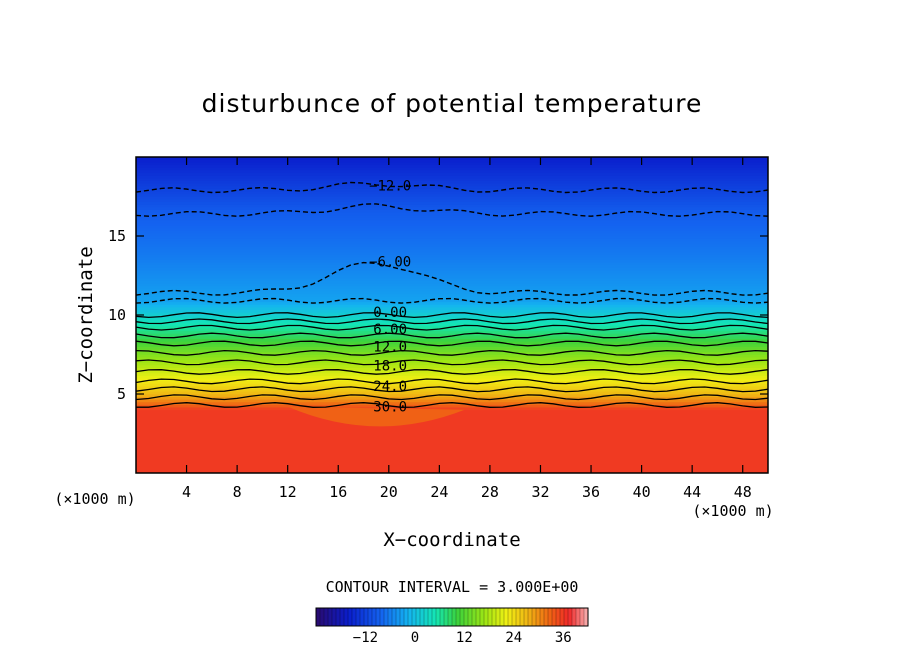  Describe the element at coordinates (591, 492) in the screenshot. I see `x-tick-label: 36` at that location.